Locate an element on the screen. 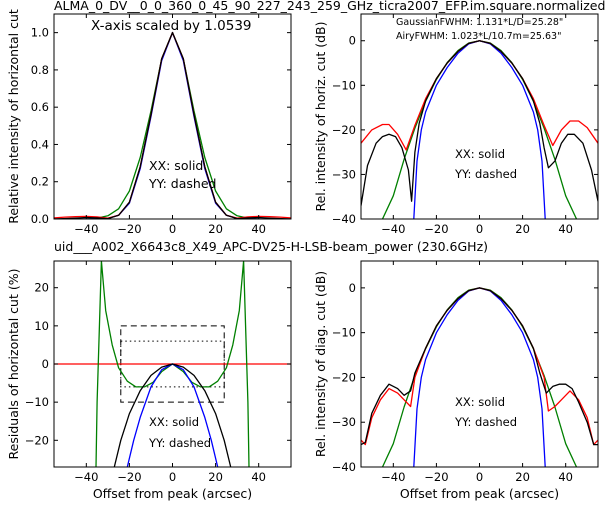 This screenshot has height=511, width=607. y-axis-label: Residuals of horizontal cut (%) is located at coordinates (13, 364).